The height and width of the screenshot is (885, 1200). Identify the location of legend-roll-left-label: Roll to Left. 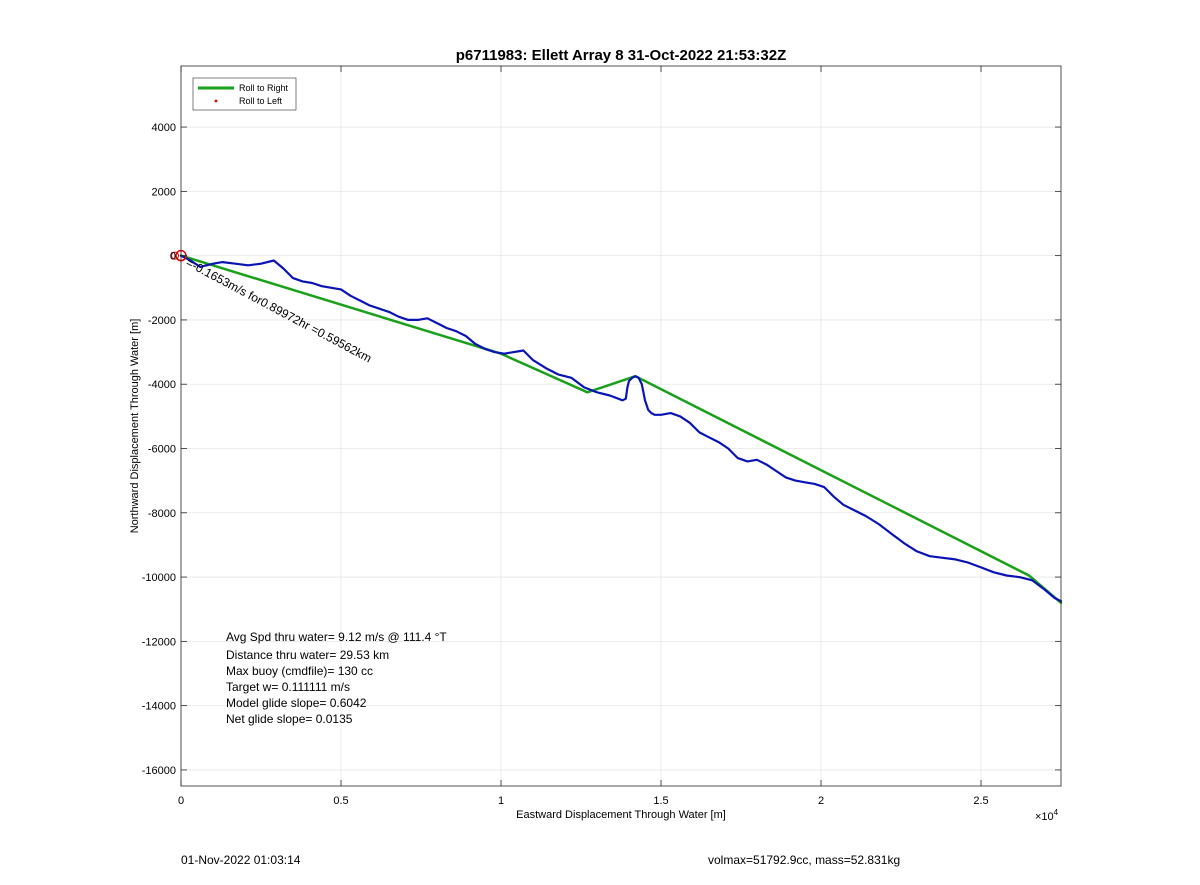
(261, 101).